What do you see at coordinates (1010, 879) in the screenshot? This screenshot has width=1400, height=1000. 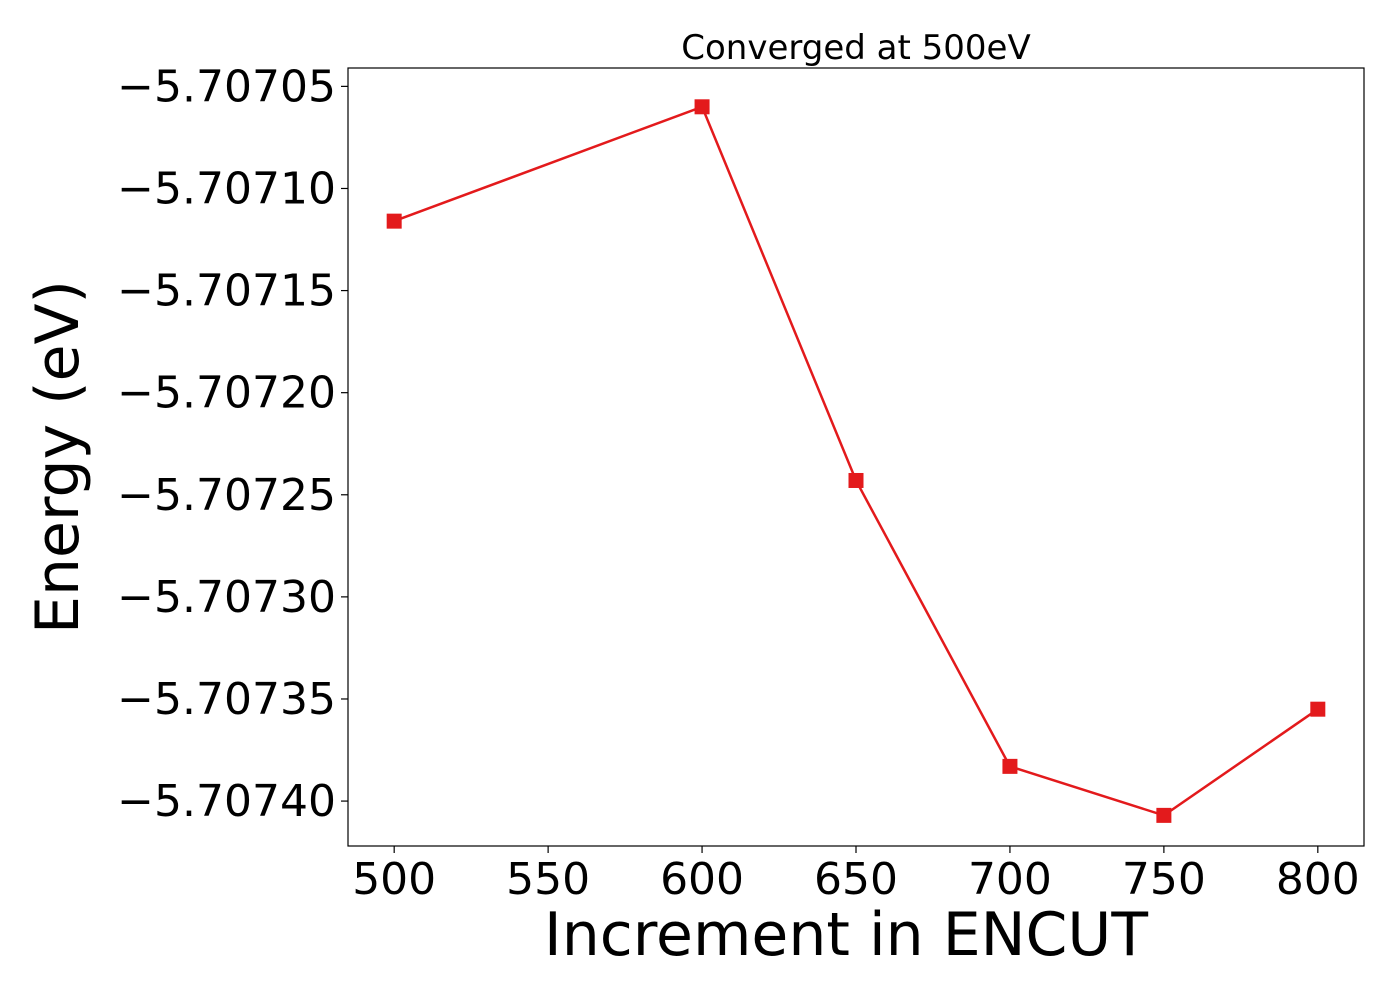 I see `x-tick-label: 700` at bounding box center [1010, 879].